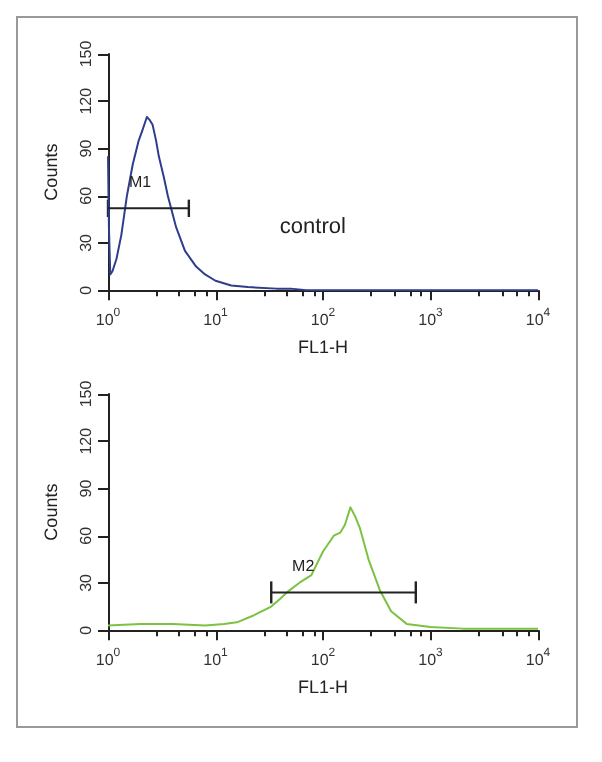  What do you see at coordinates (304, 566) in the screenshot?
I see `series-label: M2` at bounding box center [304, 566].